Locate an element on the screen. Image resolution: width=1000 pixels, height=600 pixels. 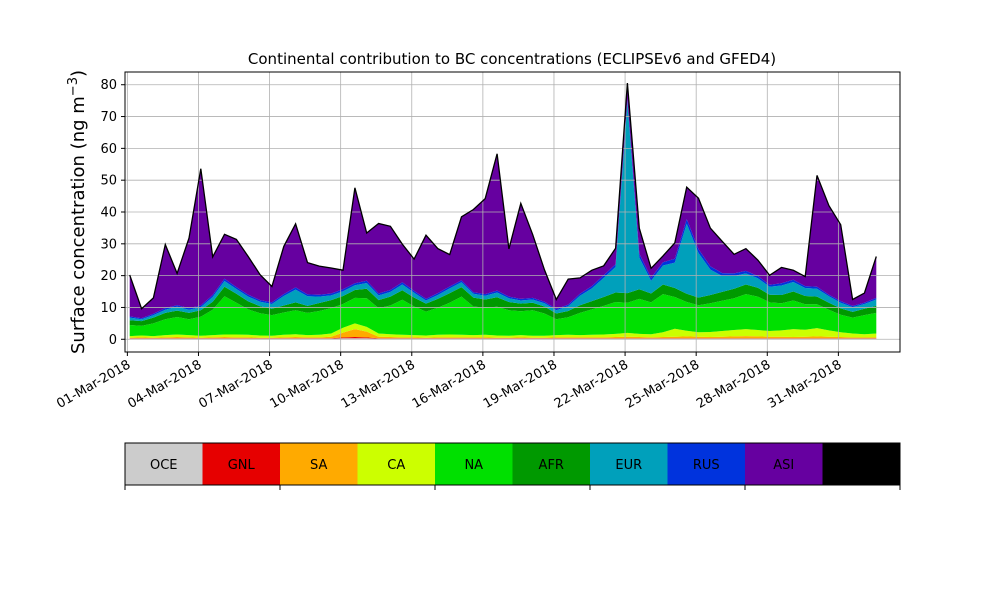
x-tick-label: 19-Mar-2018 is located at coordinates (520, 384).